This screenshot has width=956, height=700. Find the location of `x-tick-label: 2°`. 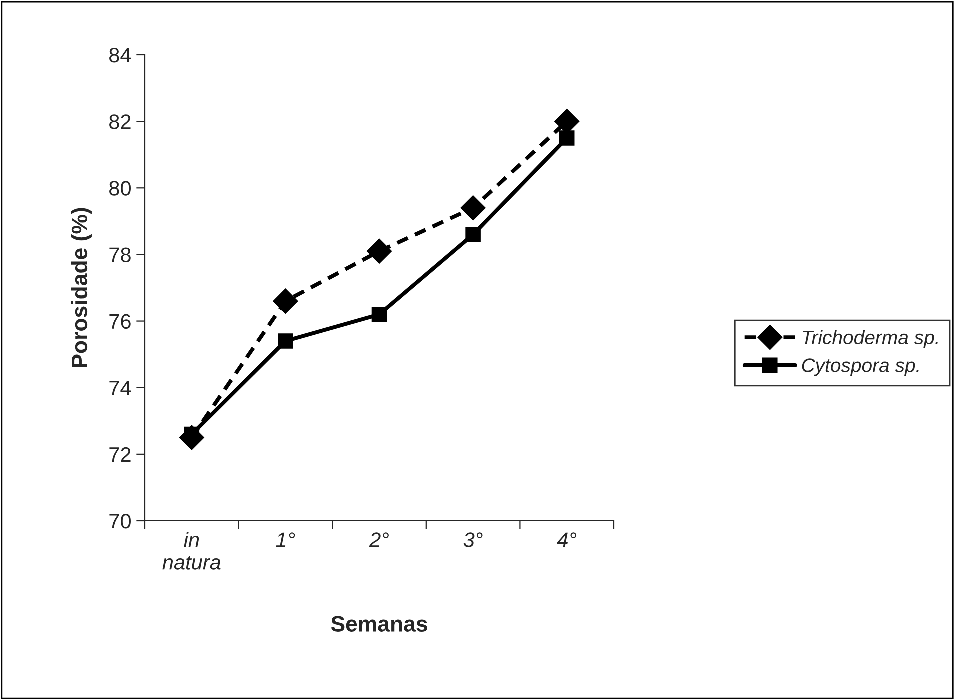

x-tick-label: 2° is located at coordinates (379, 540).